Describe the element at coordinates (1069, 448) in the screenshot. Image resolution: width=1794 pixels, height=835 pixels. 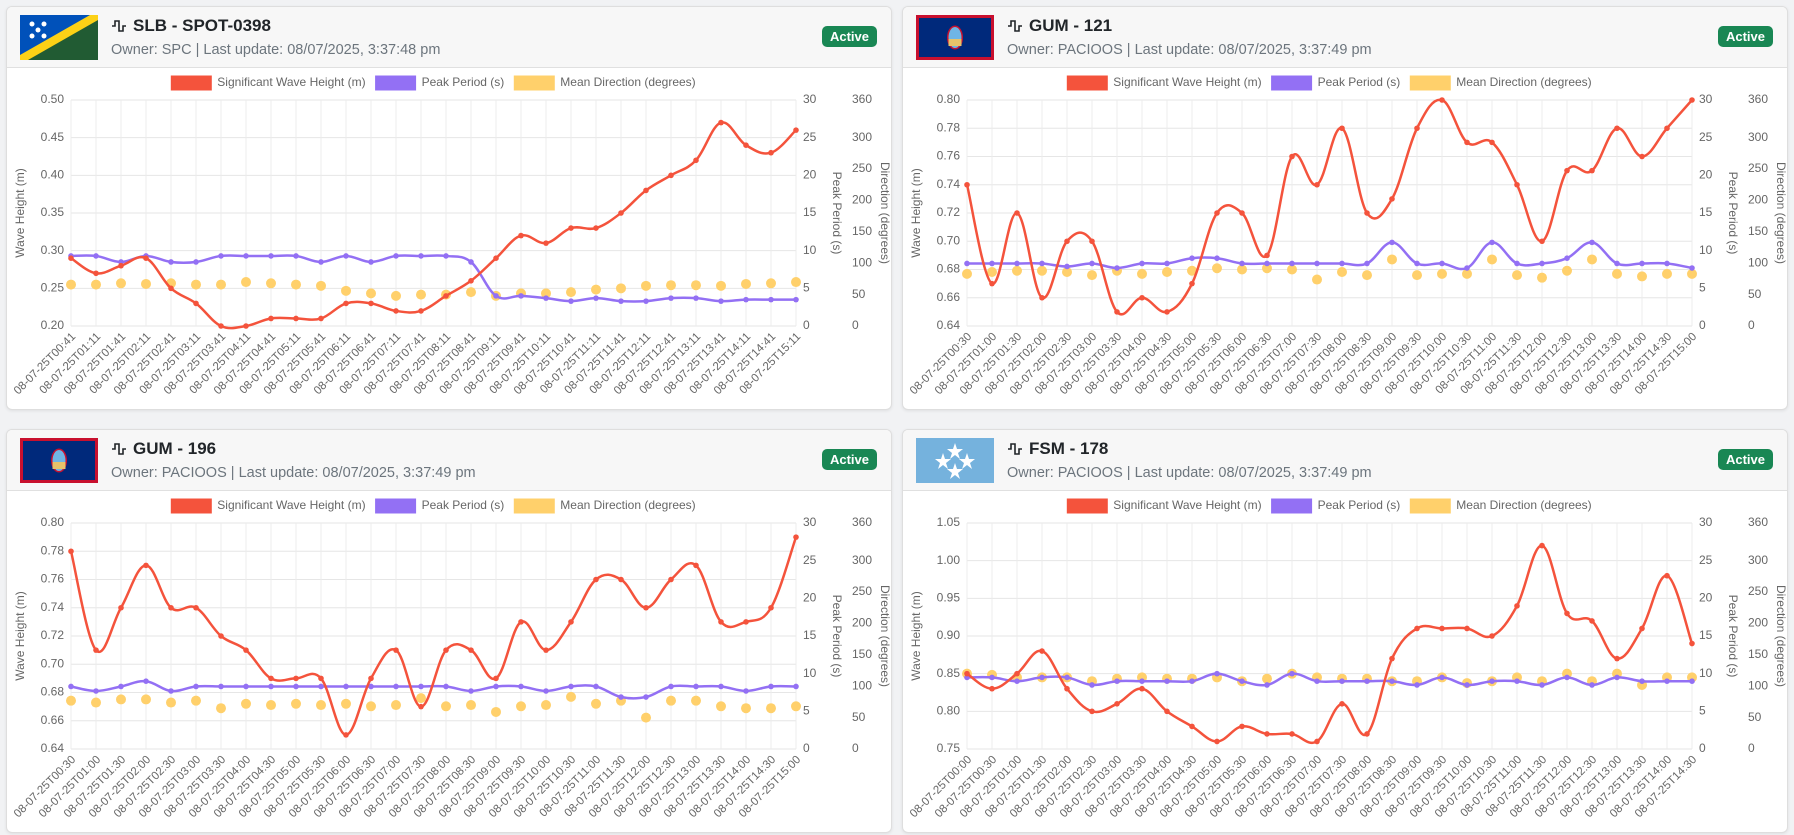
I see `card-title: FSM - 178` at that location.